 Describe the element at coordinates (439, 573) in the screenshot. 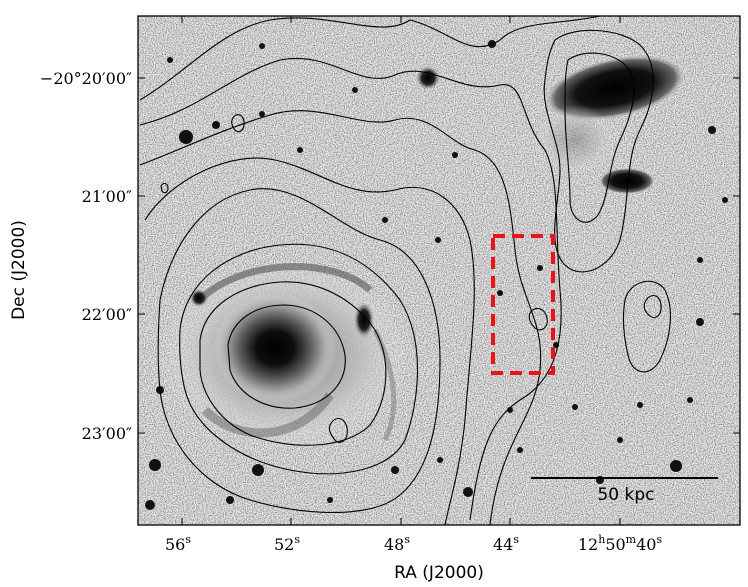

I see `x-axis-title: RA (J2000)` at that location.